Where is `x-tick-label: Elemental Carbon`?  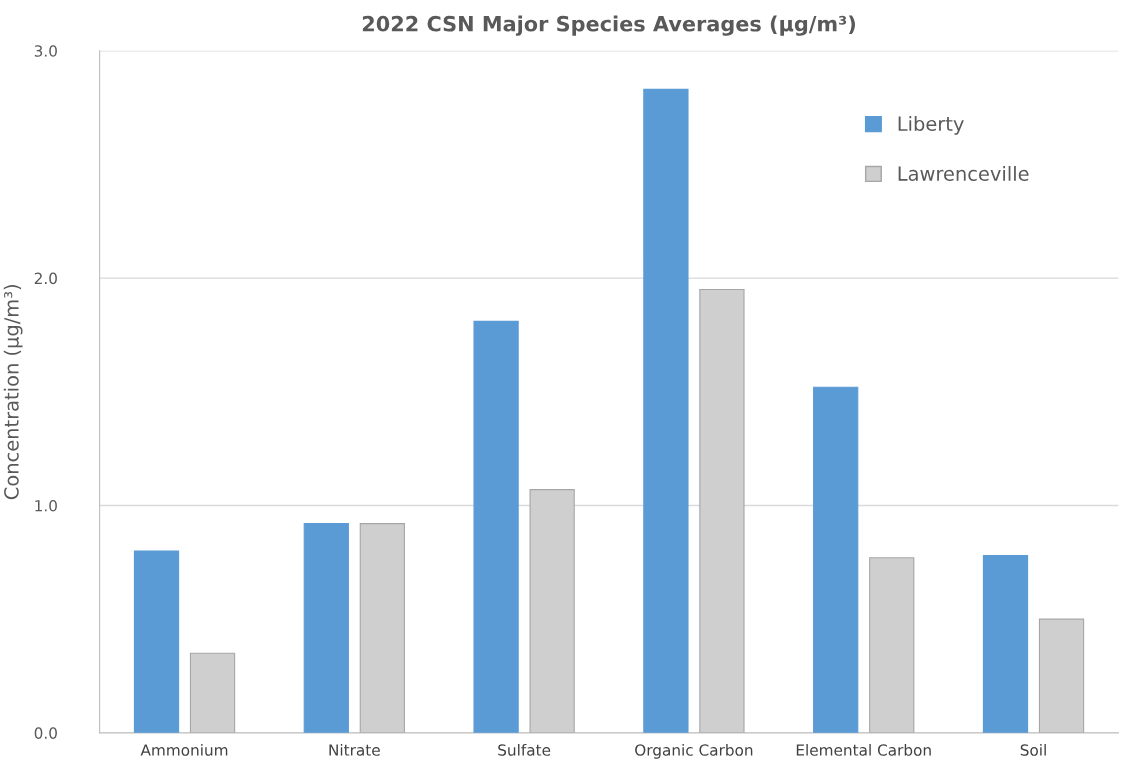
x-tick-label: Elemental Carbon is located at coordinates (863, 749).